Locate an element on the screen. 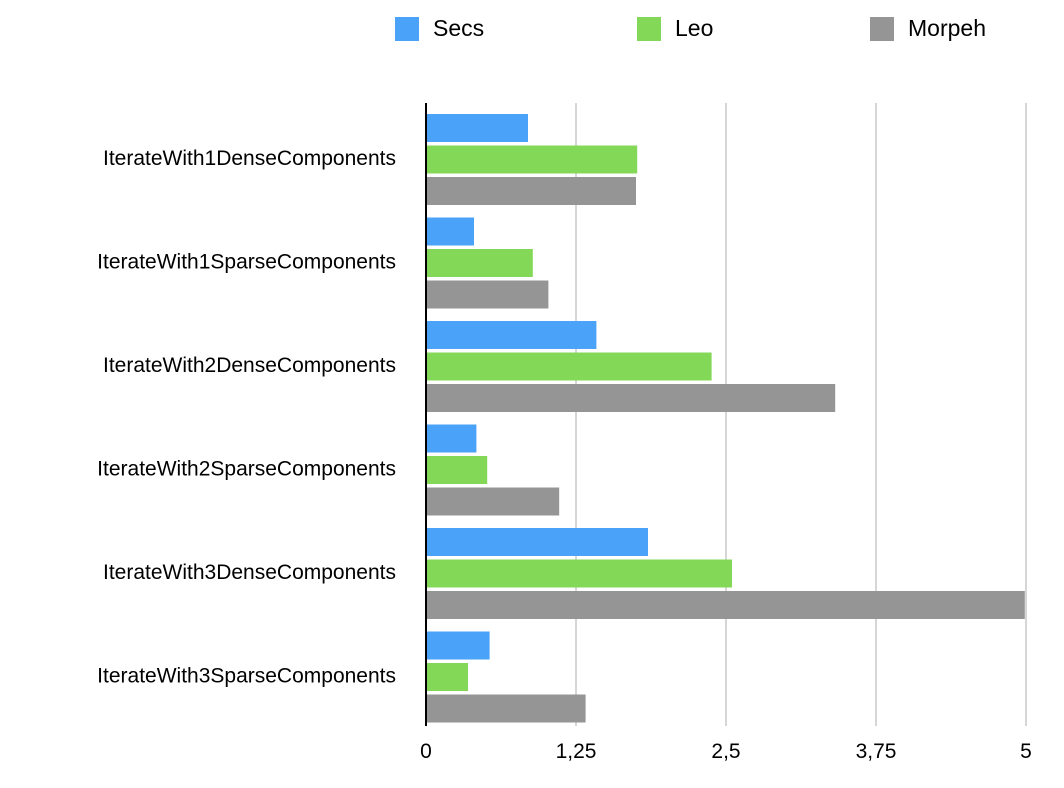 Image resolution: width=1064 pixels, height=788 pixels. legend-swatch-secs is located at coordinates (407, 29).